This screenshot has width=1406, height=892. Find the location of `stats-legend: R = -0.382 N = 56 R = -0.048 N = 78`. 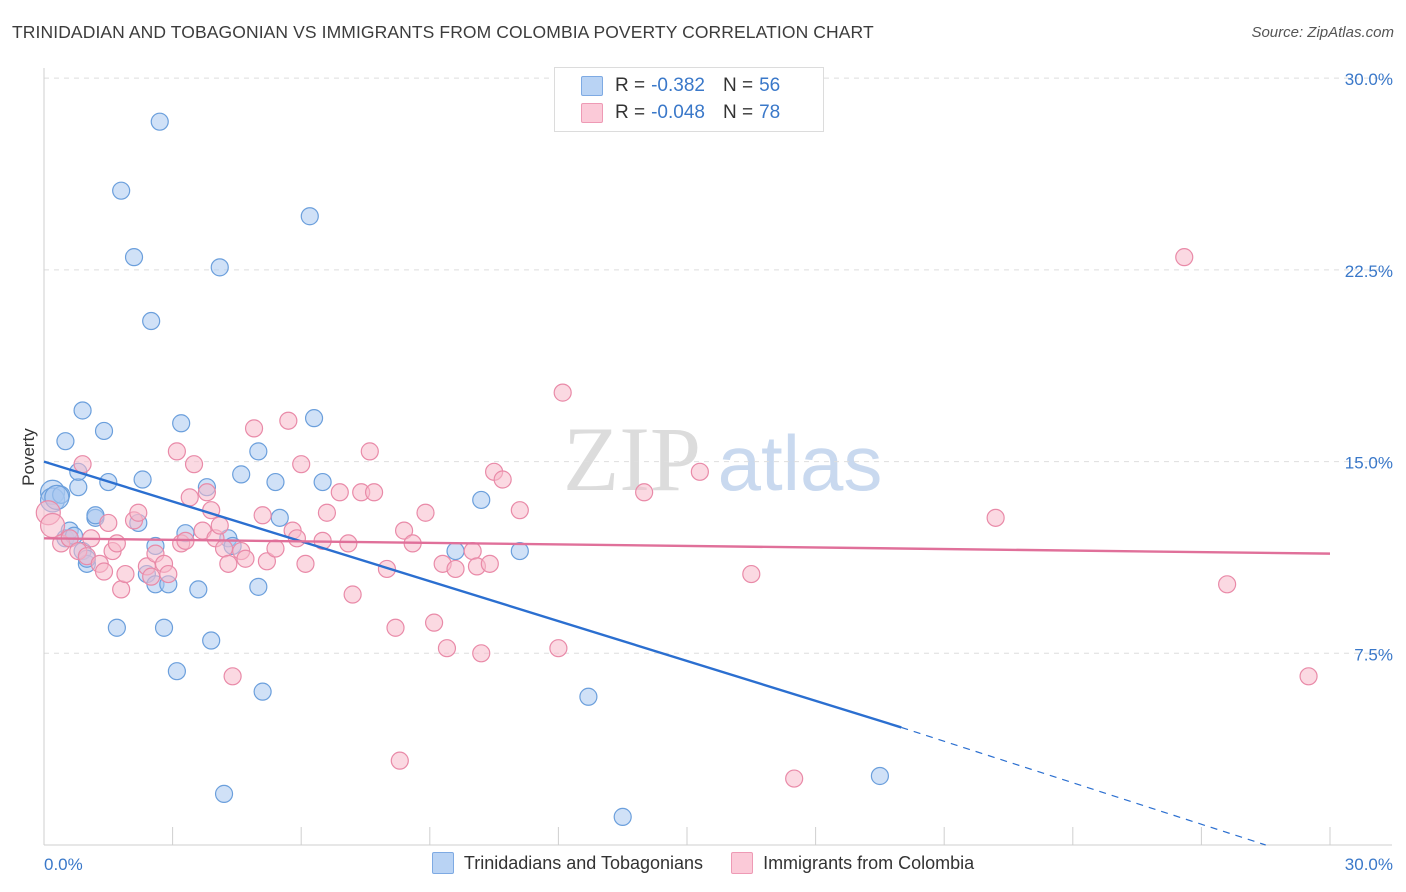

stats-legend: R = -0.382 N = 56 R = -0.048 N = 78 is located at coordinates (689, 99).